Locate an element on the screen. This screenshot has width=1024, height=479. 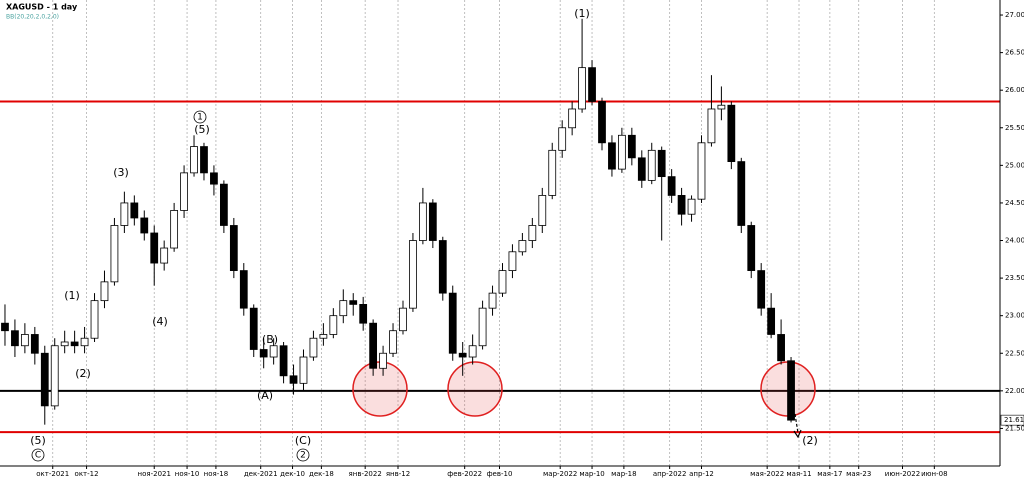
x-tick-label: янв-2022 is located at coordinates (365, 474).